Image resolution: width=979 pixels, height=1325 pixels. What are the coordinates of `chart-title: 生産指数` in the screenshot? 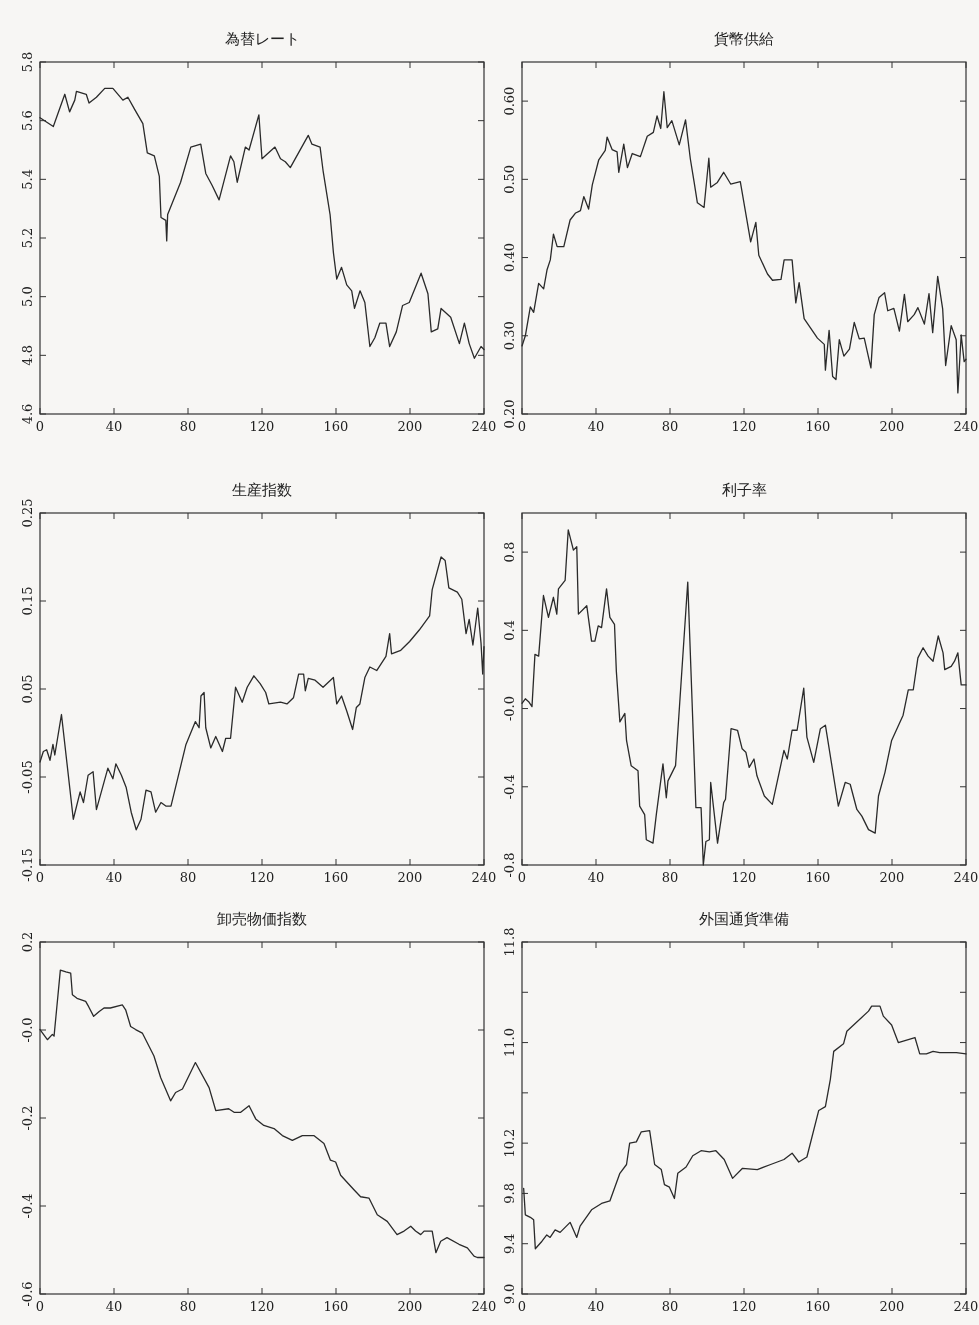 It's located at (262, 490).